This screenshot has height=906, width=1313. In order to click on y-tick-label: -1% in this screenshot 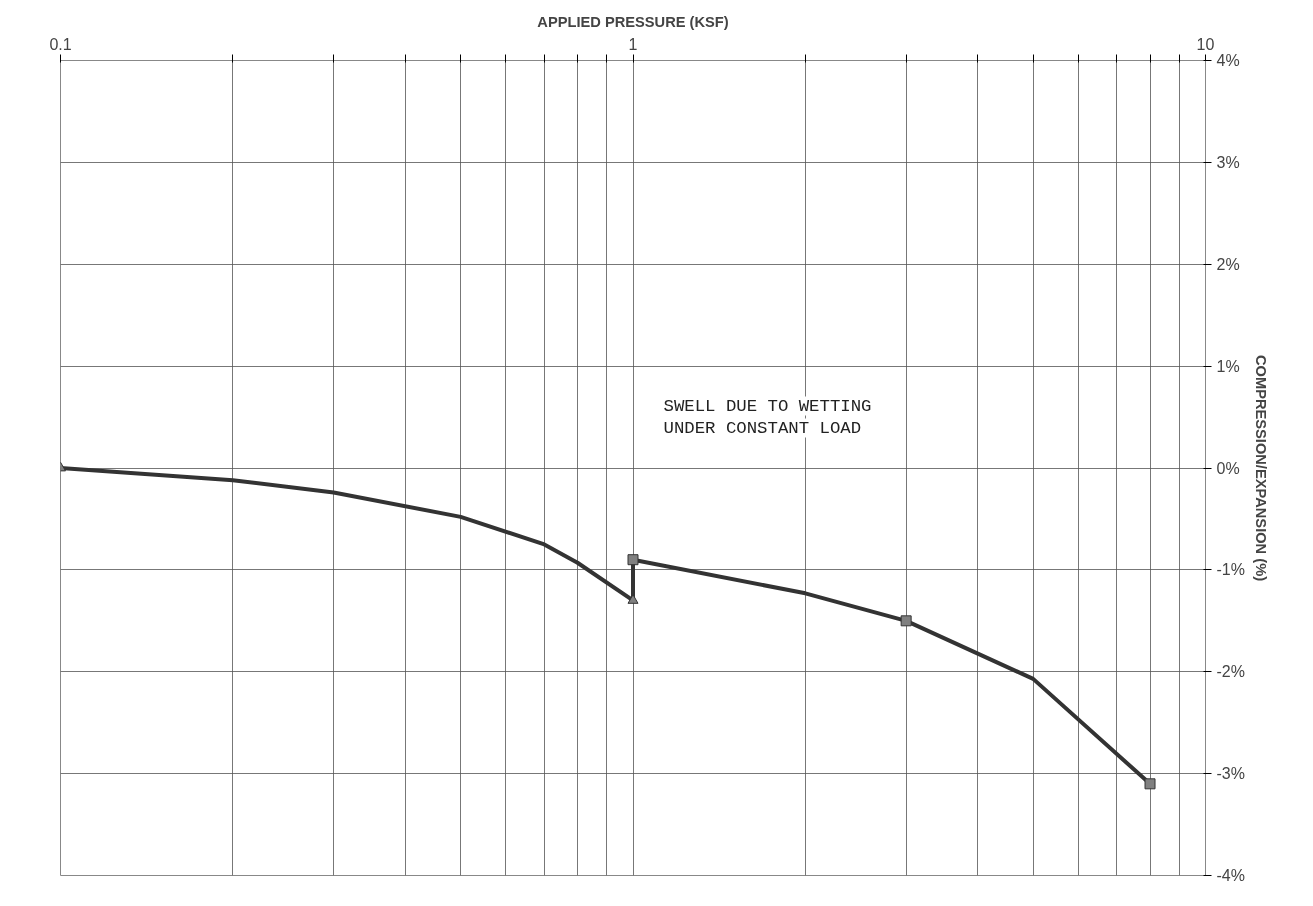, I will do `click(1230, 570)`.